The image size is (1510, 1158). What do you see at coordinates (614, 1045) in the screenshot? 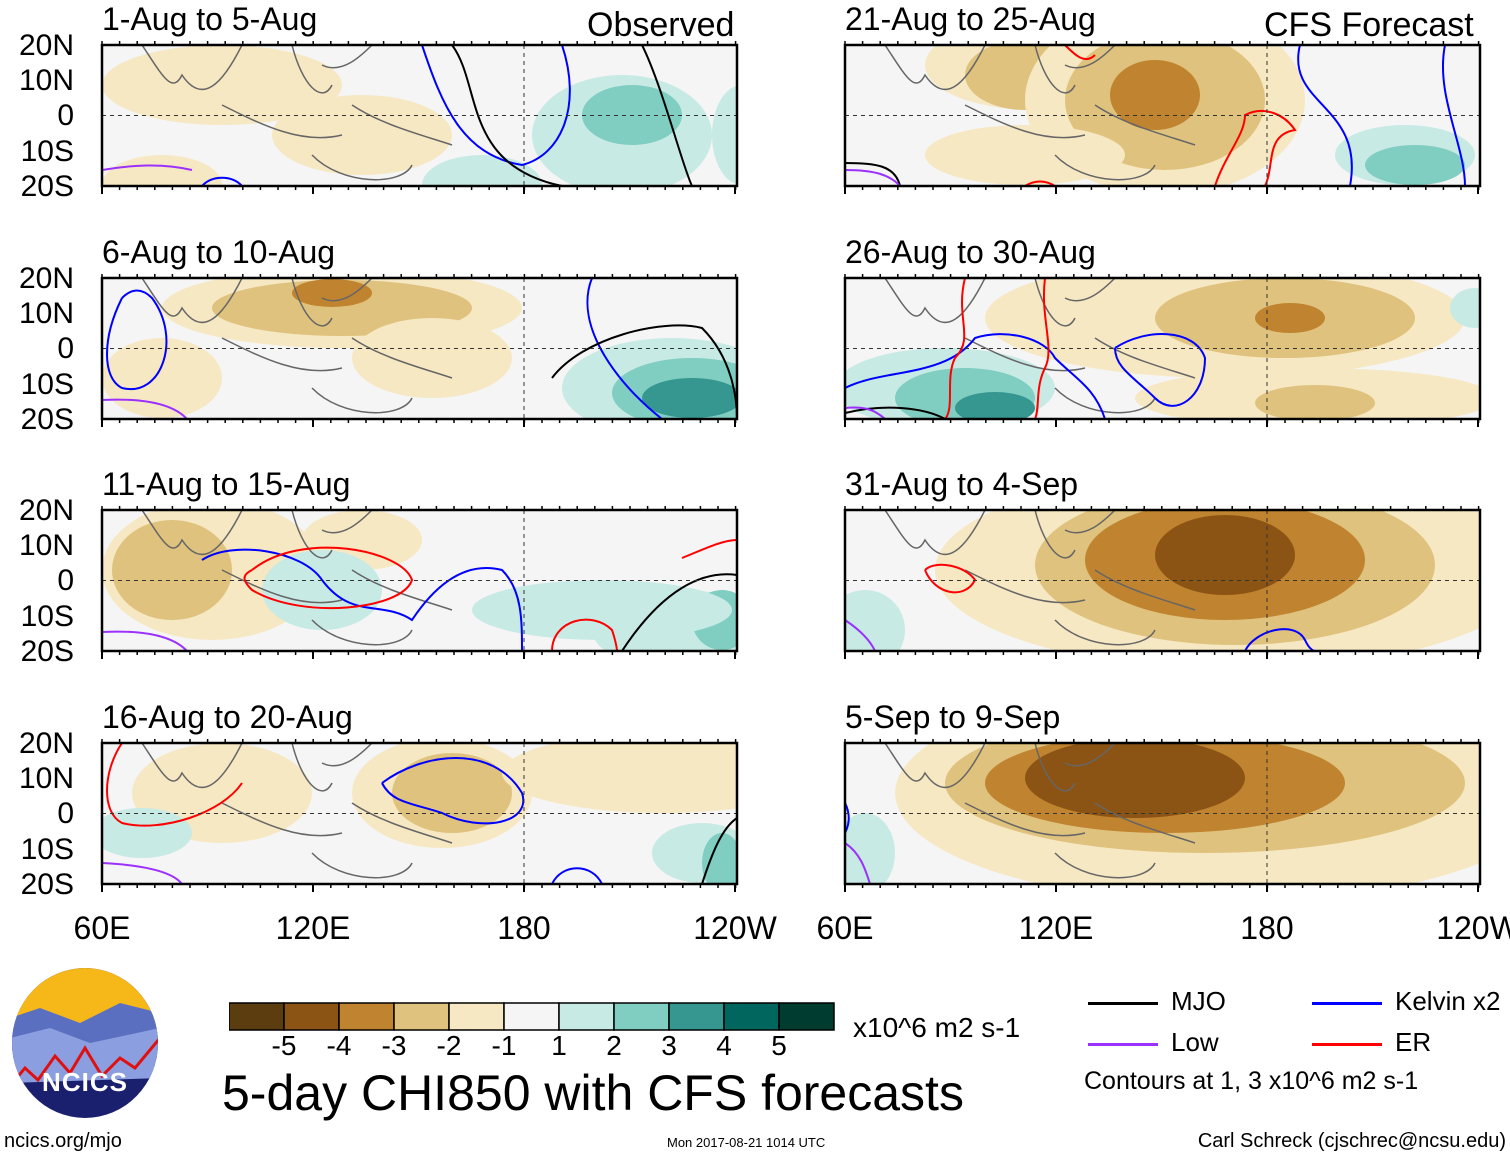
I see `colorbar-label: 2` at bounding box center [614, 1045].